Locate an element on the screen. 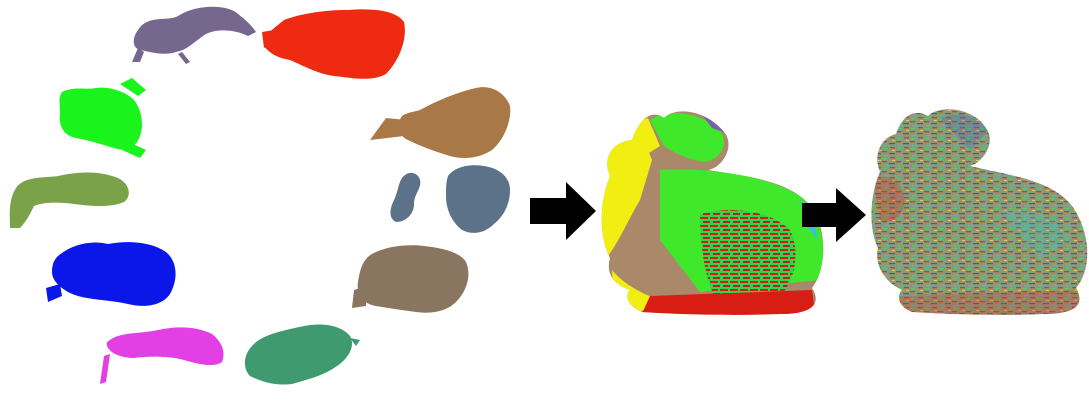 This screenshot has width=1089, height=401. scan-green-shape is located at coordinates (102, 118).